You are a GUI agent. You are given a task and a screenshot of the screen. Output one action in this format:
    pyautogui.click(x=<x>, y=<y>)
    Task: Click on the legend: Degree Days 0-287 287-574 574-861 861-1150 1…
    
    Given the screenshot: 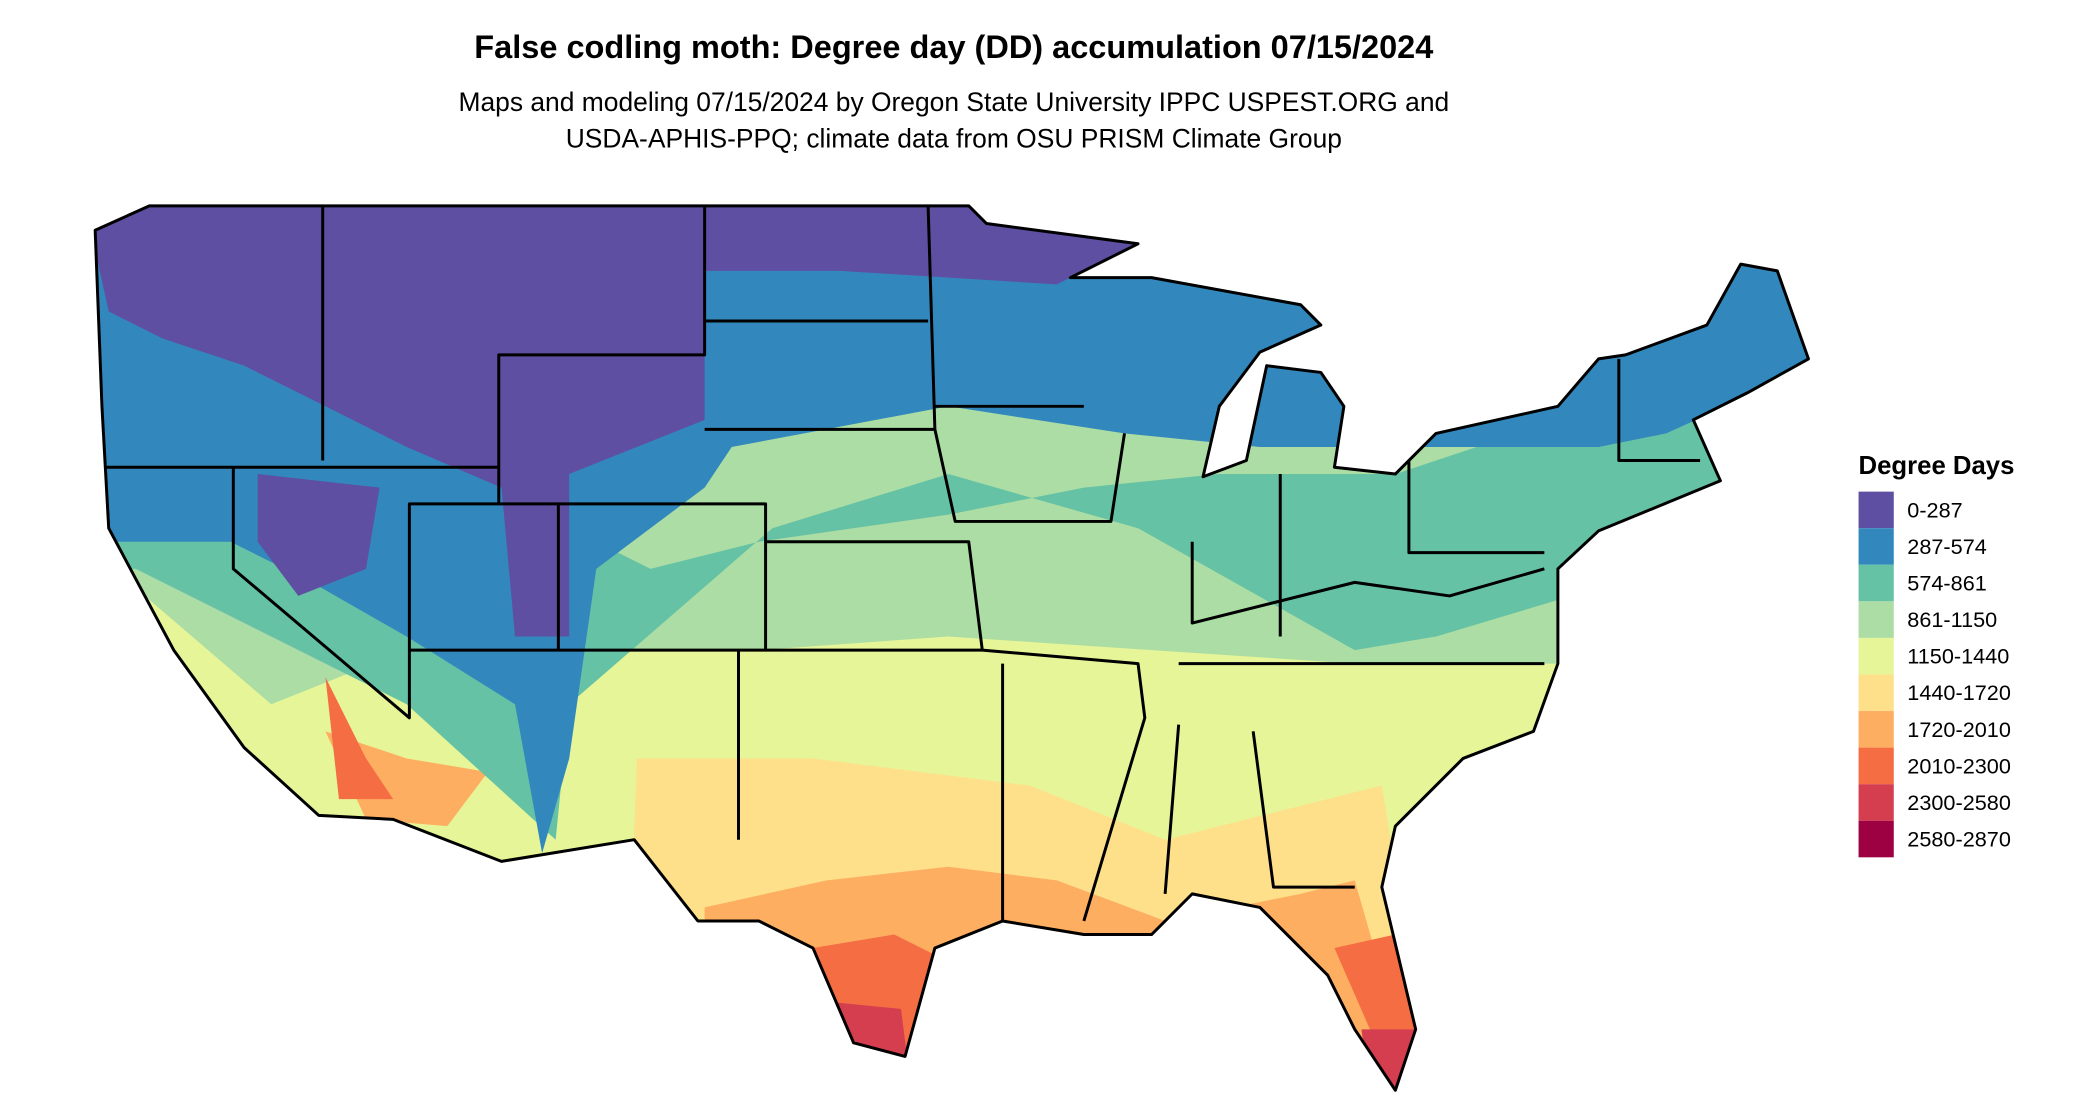 What is the action you would take?
    pyautogui.click(x=1936, y=655)
    